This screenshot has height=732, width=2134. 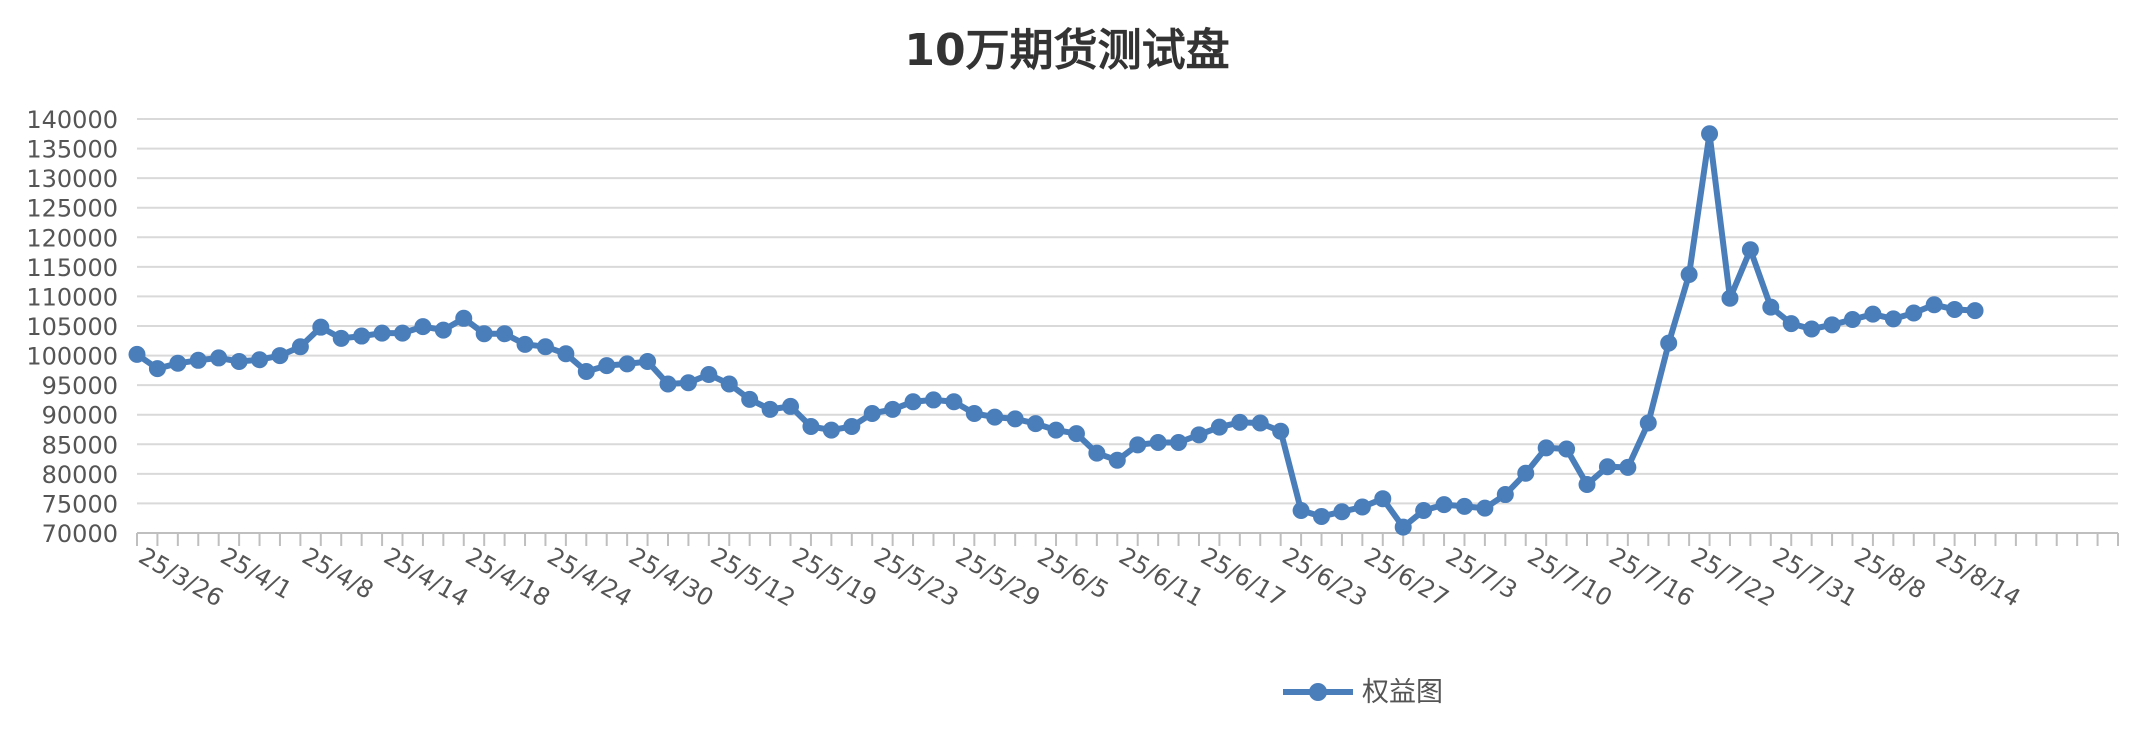 I want to click on y-tick-label: 125000, so click(x=72, y=209).